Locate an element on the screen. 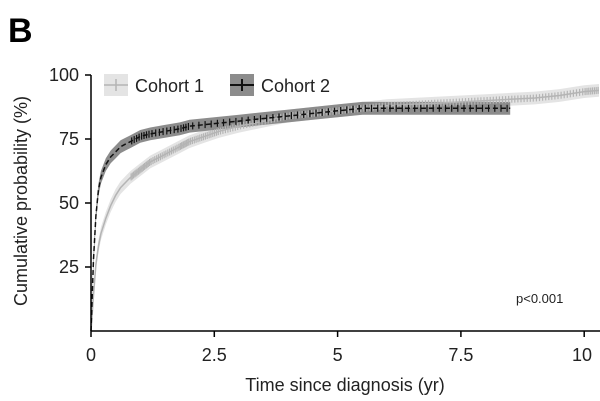 Image resolution: width=600 pixels, height=401 pixels. x-tick-label: 5 is located at coordinates (338, 355).